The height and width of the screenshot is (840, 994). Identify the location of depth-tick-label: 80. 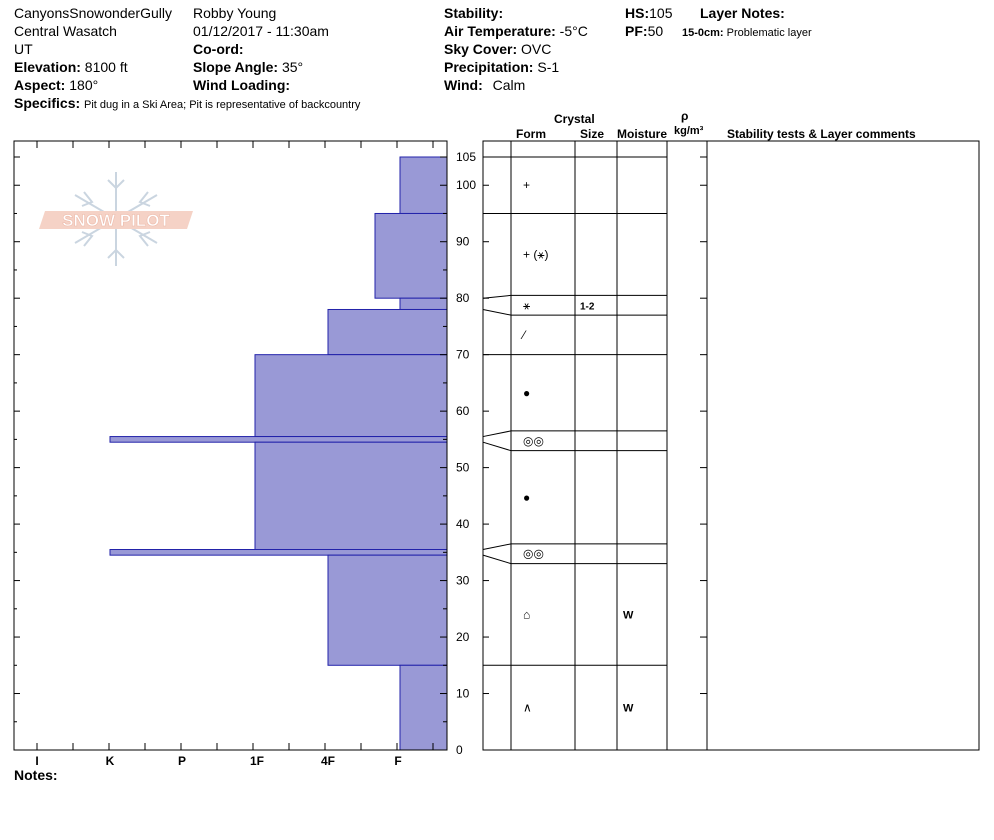
(463, 298).